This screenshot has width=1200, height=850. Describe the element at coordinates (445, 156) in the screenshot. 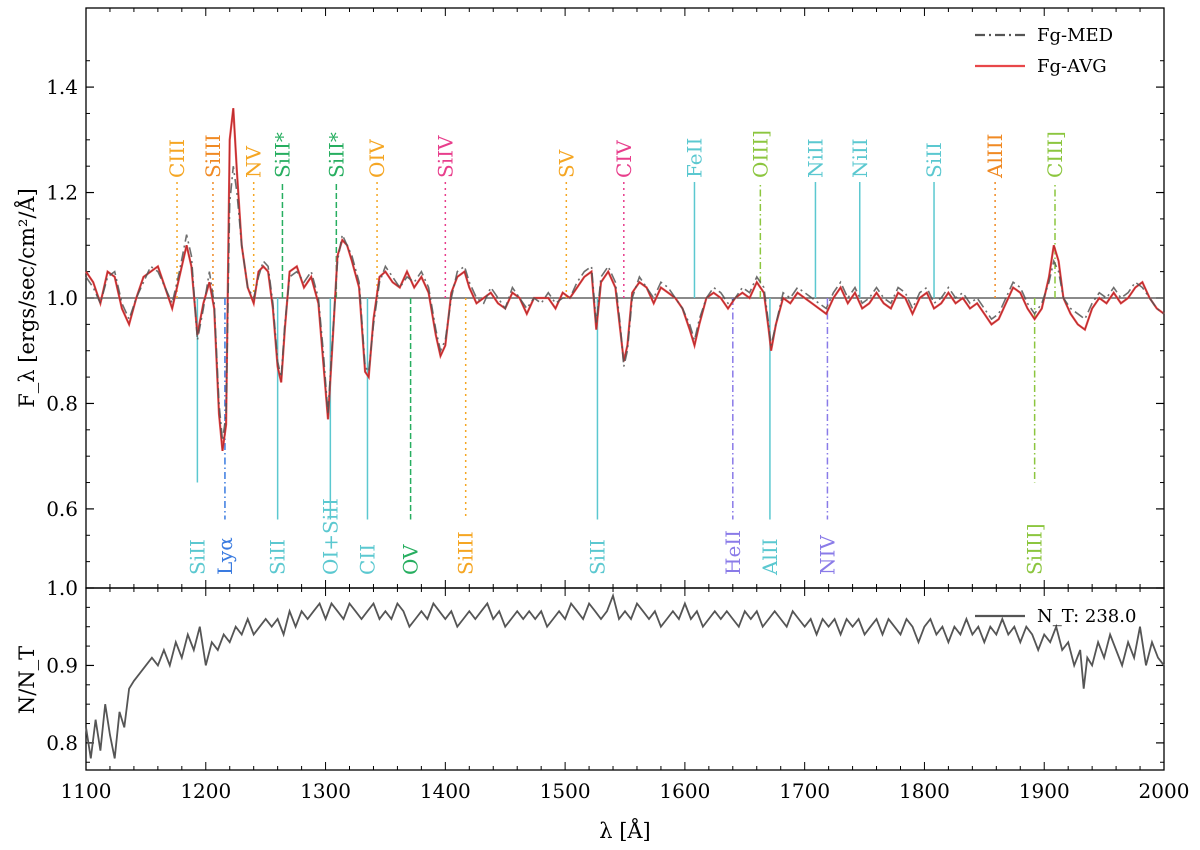

I see `line-label-siiv: SiIV` at that location.